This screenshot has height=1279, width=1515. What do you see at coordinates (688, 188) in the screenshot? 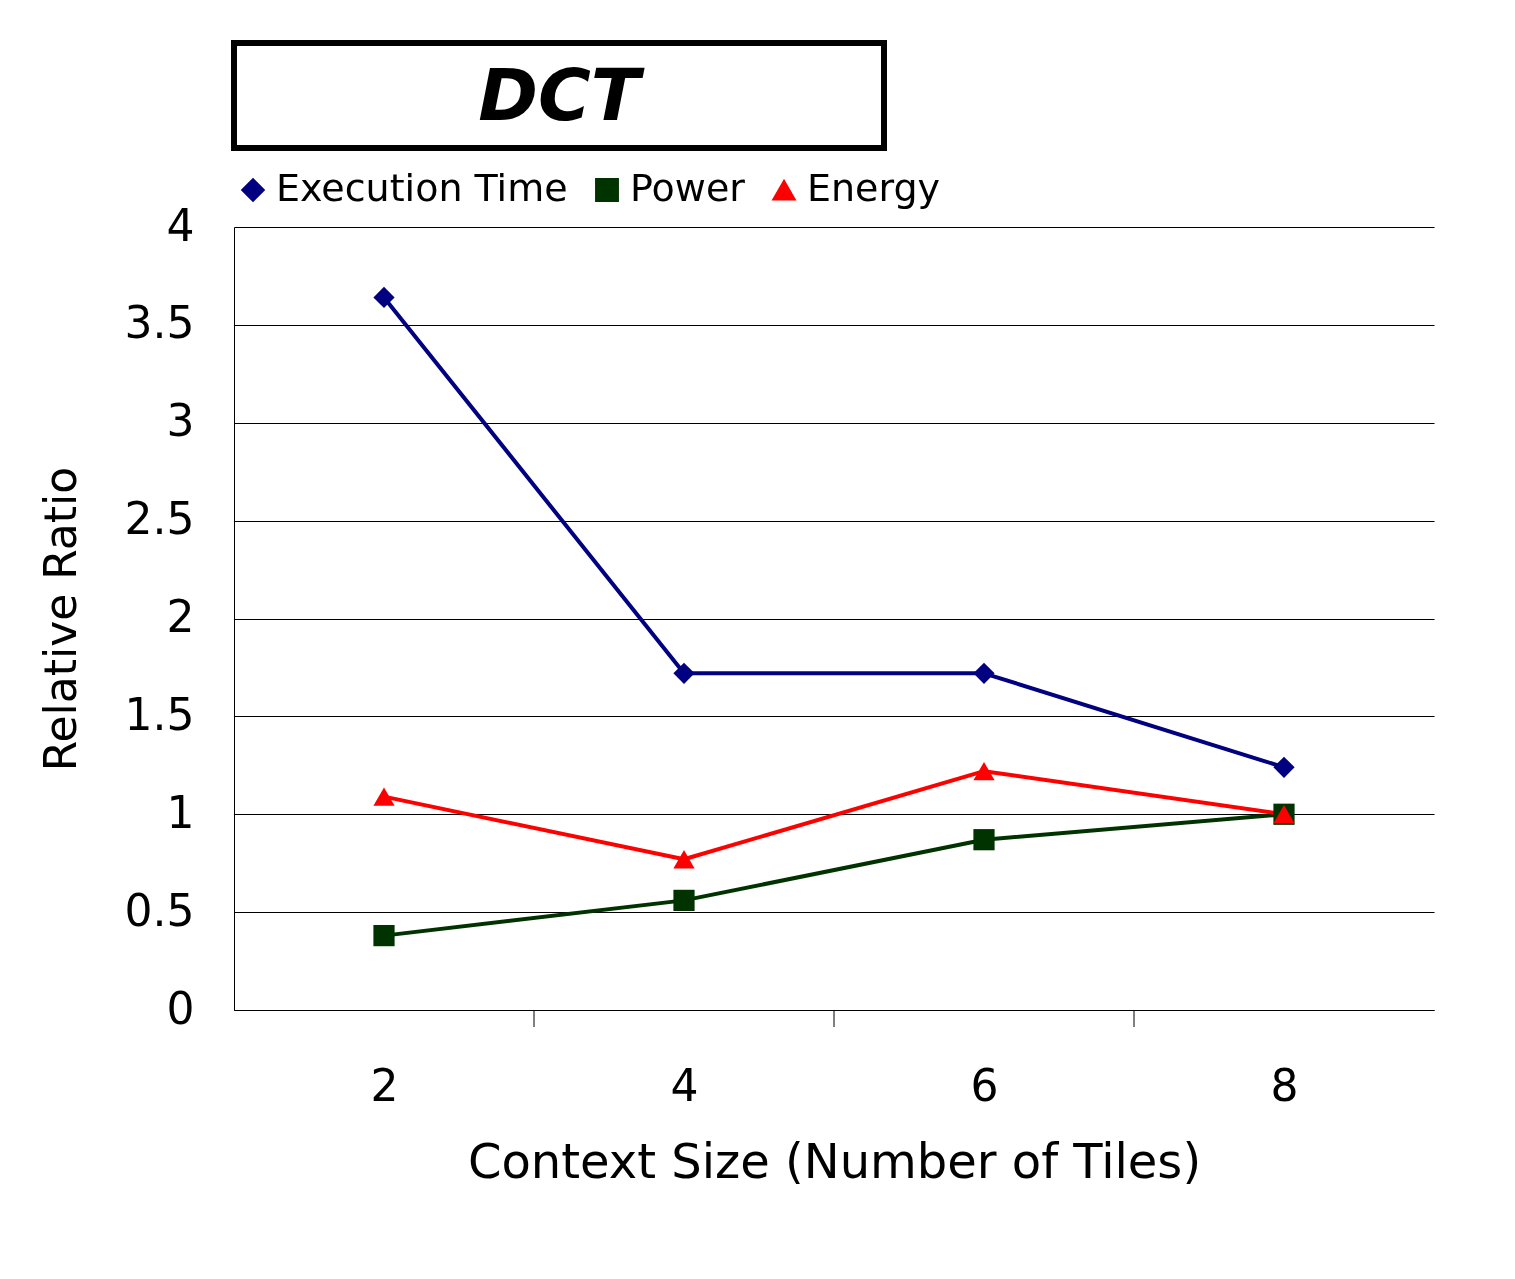
I see `legend-label: Power` at bounding box center [688, 188].